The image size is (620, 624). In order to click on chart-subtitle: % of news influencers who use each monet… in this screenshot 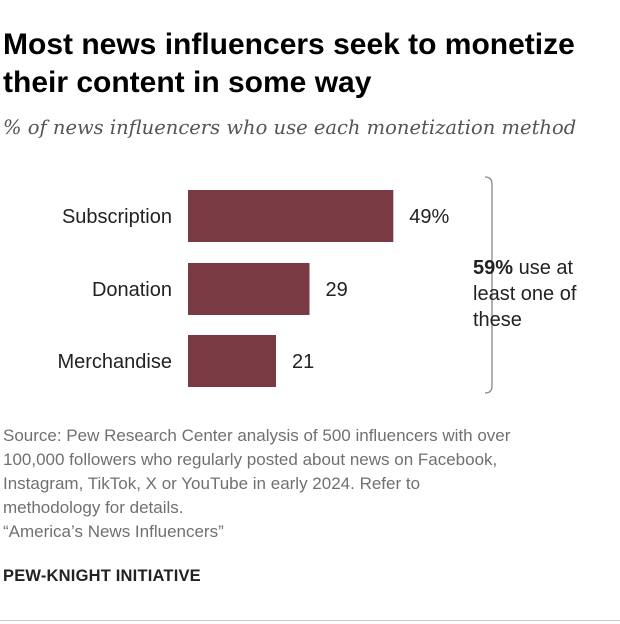, I will do `click(290, 127)`.